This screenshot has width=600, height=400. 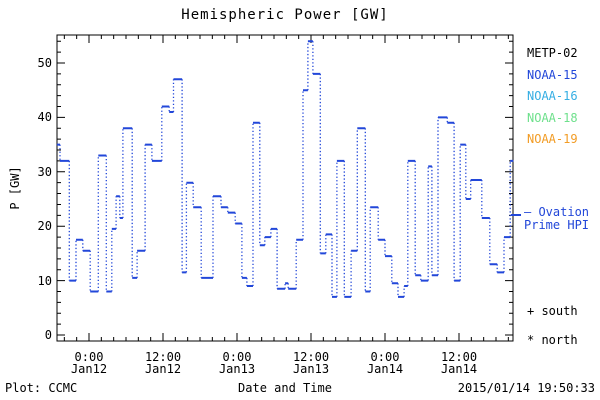 I want to click on legend-item-metp02: METP-02, so click(x=552, y=53).